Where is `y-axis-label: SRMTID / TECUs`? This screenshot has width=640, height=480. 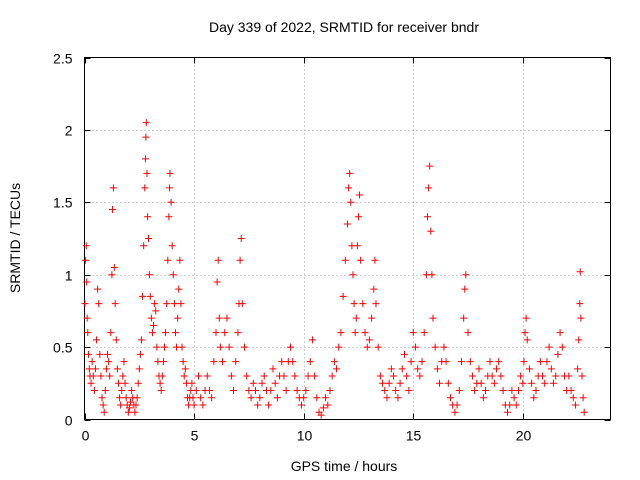 y-axis-label: SRMTID / TECUs is located at coordinates (15, 238).